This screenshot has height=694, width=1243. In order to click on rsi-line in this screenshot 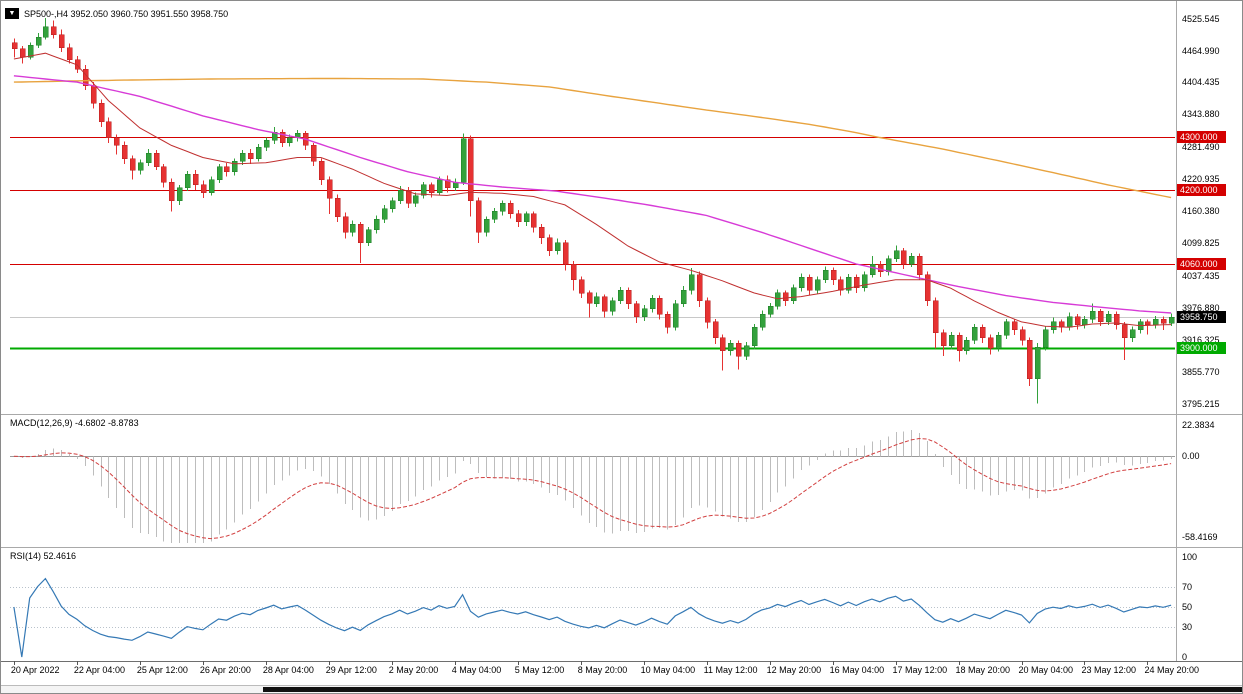, I will do `click(592, 617)`.